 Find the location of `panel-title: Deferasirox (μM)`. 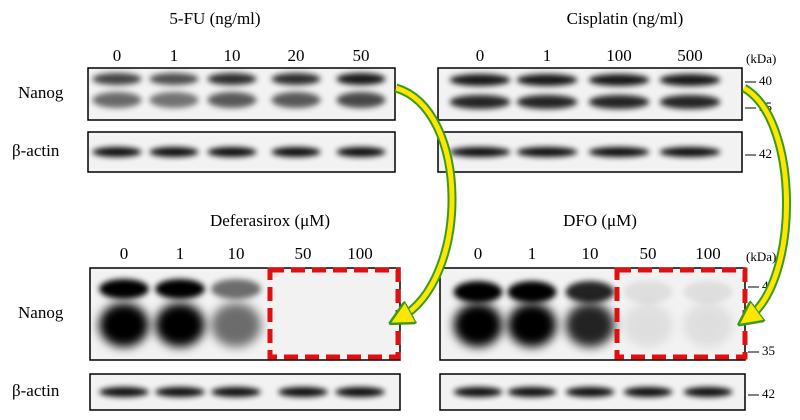

panel-title: Deferasirox (μM) is located at coordinates (270, 220).